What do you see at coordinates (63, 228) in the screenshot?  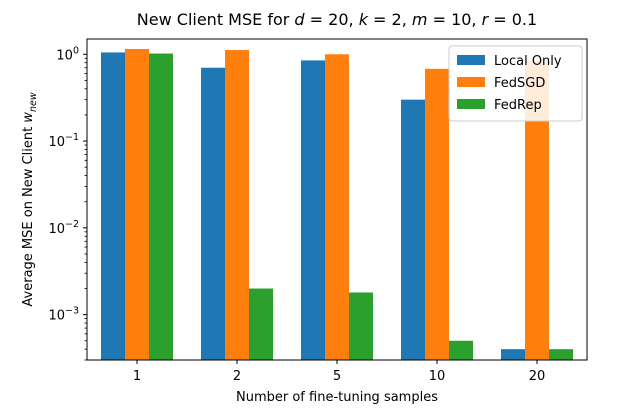 I see `y-tick-label: 10⁻²` at bounding box center [63, 228].